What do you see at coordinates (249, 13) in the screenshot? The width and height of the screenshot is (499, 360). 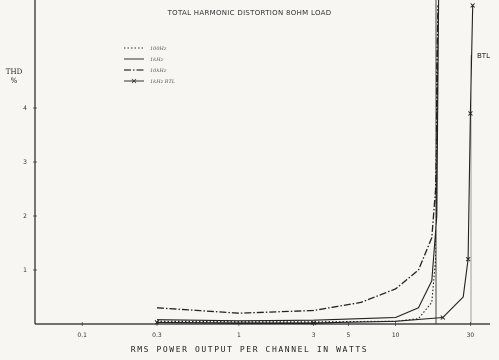 I see `chart-title: TOTAL HARMONIC DISTORTION 8OHM LOAD` at bounding box center [249, 13].